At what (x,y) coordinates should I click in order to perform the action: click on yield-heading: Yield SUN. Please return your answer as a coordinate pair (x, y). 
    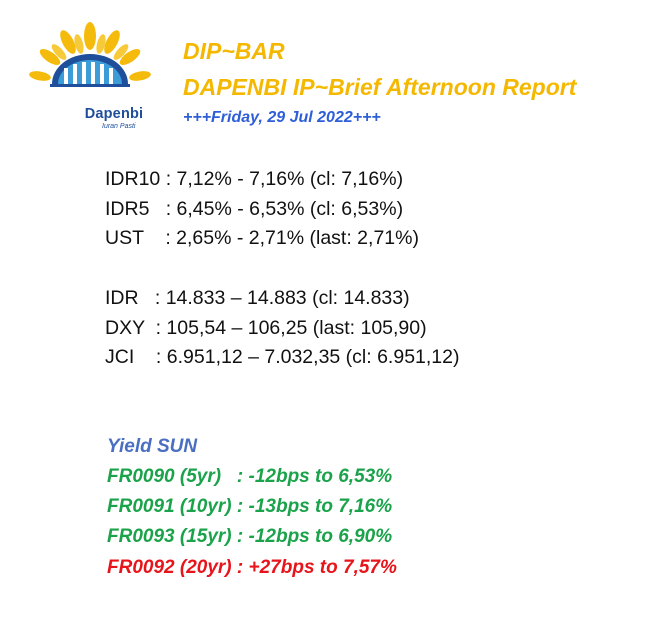
    Looking at the image, I should click on (152, 446).